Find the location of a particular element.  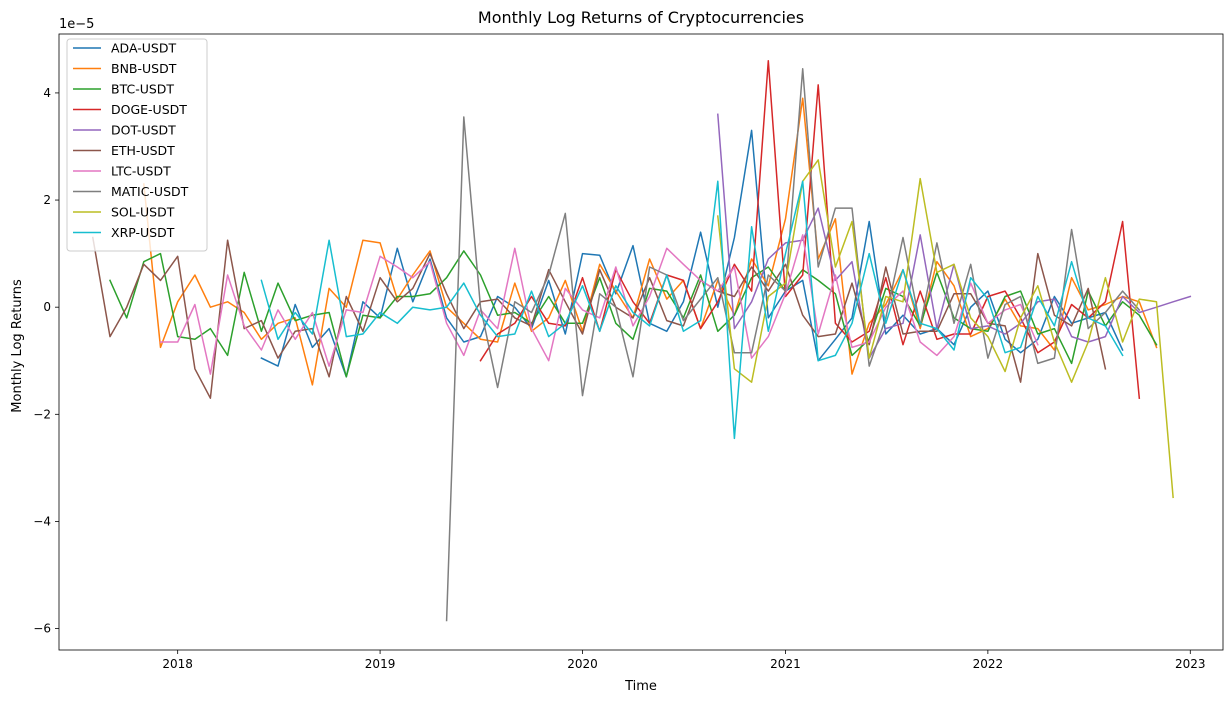

x-axis-label: Time is located at coordinates (640, 686).